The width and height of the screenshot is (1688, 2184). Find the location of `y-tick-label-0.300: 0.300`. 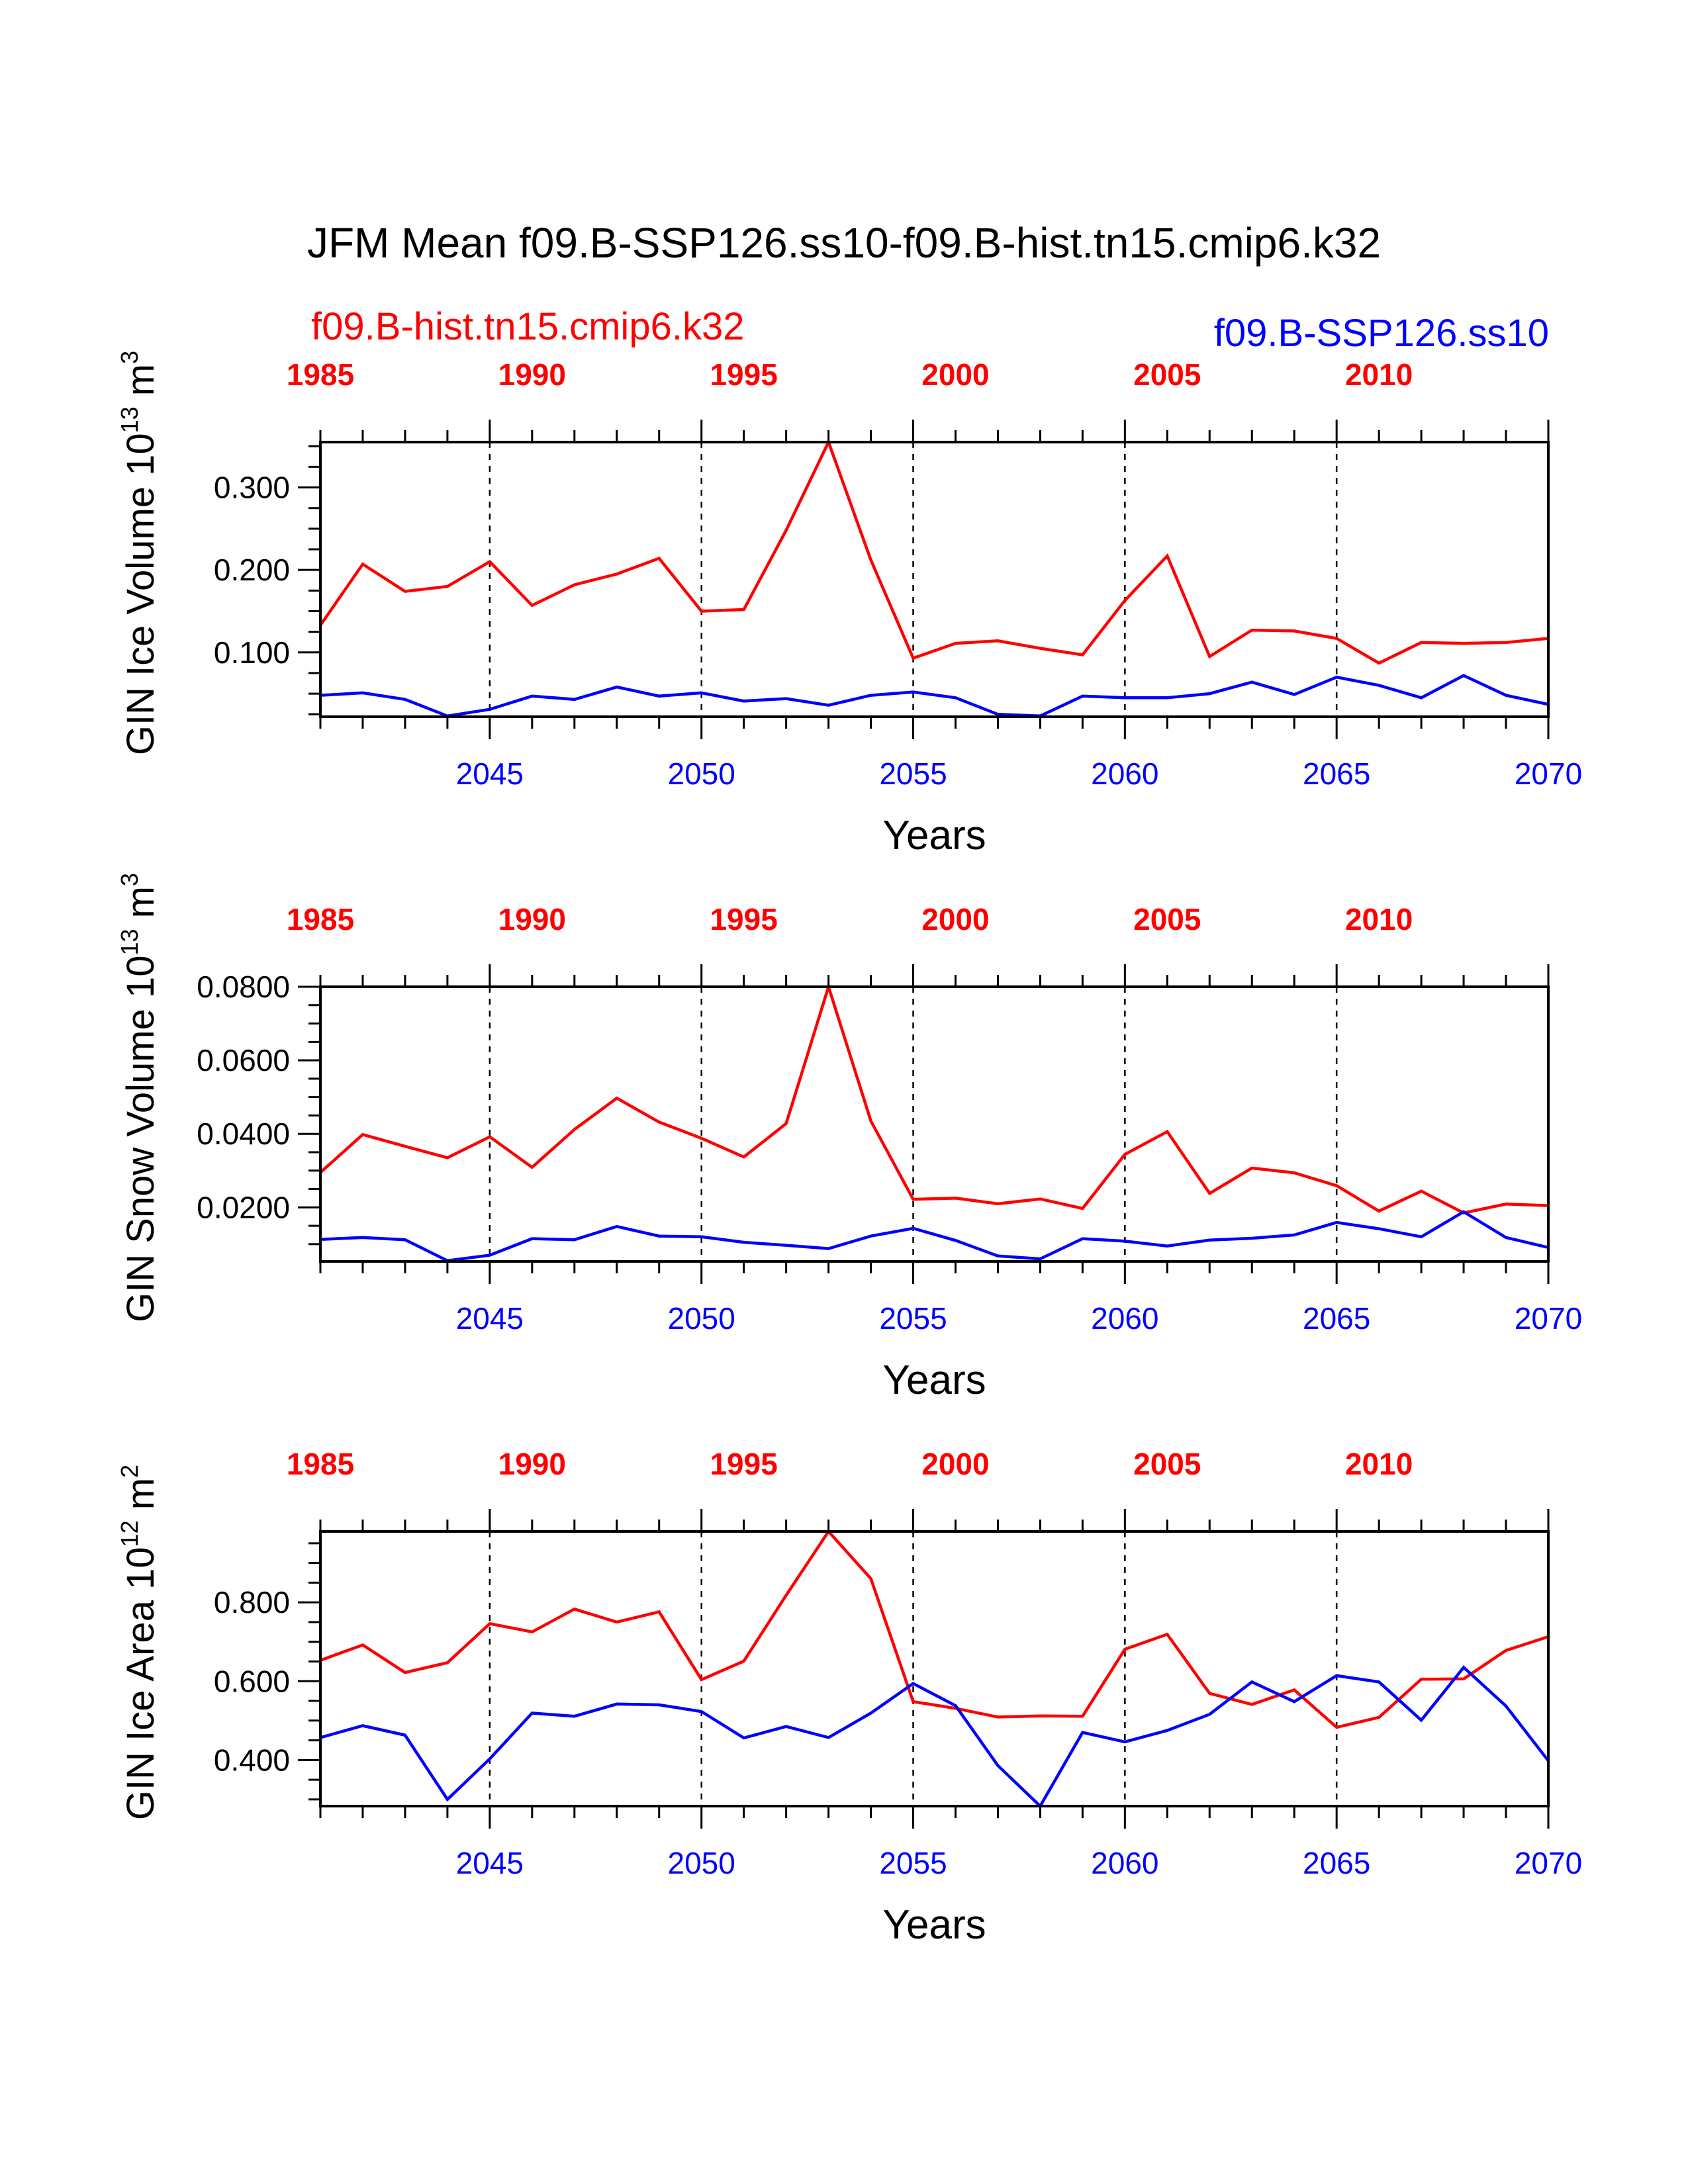

y-tick-label-0.300: 0.300 is located at coordinates (252, 488).